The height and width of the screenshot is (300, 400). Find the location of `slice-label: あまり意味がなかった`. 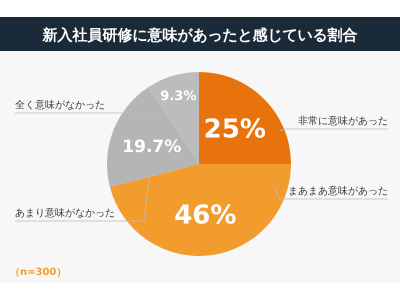

slice-label: あまり意味がなかった is located at coordinates (65, 213).